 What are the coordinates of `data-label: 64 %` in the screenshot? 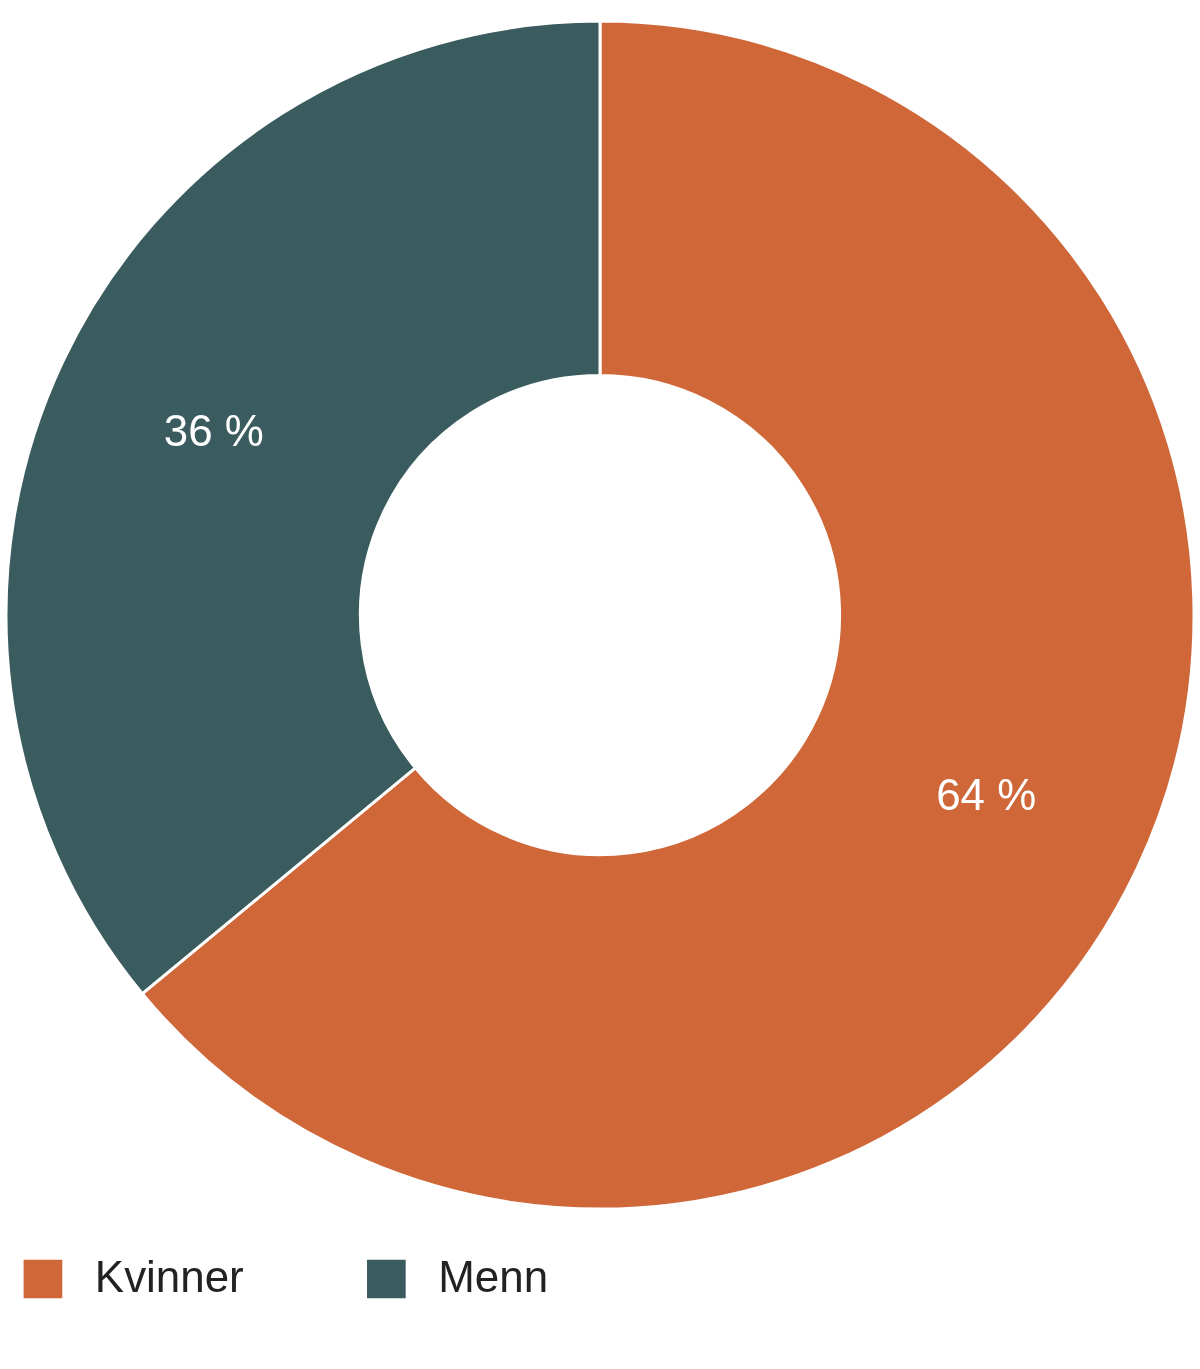 It's located at (986, 794).